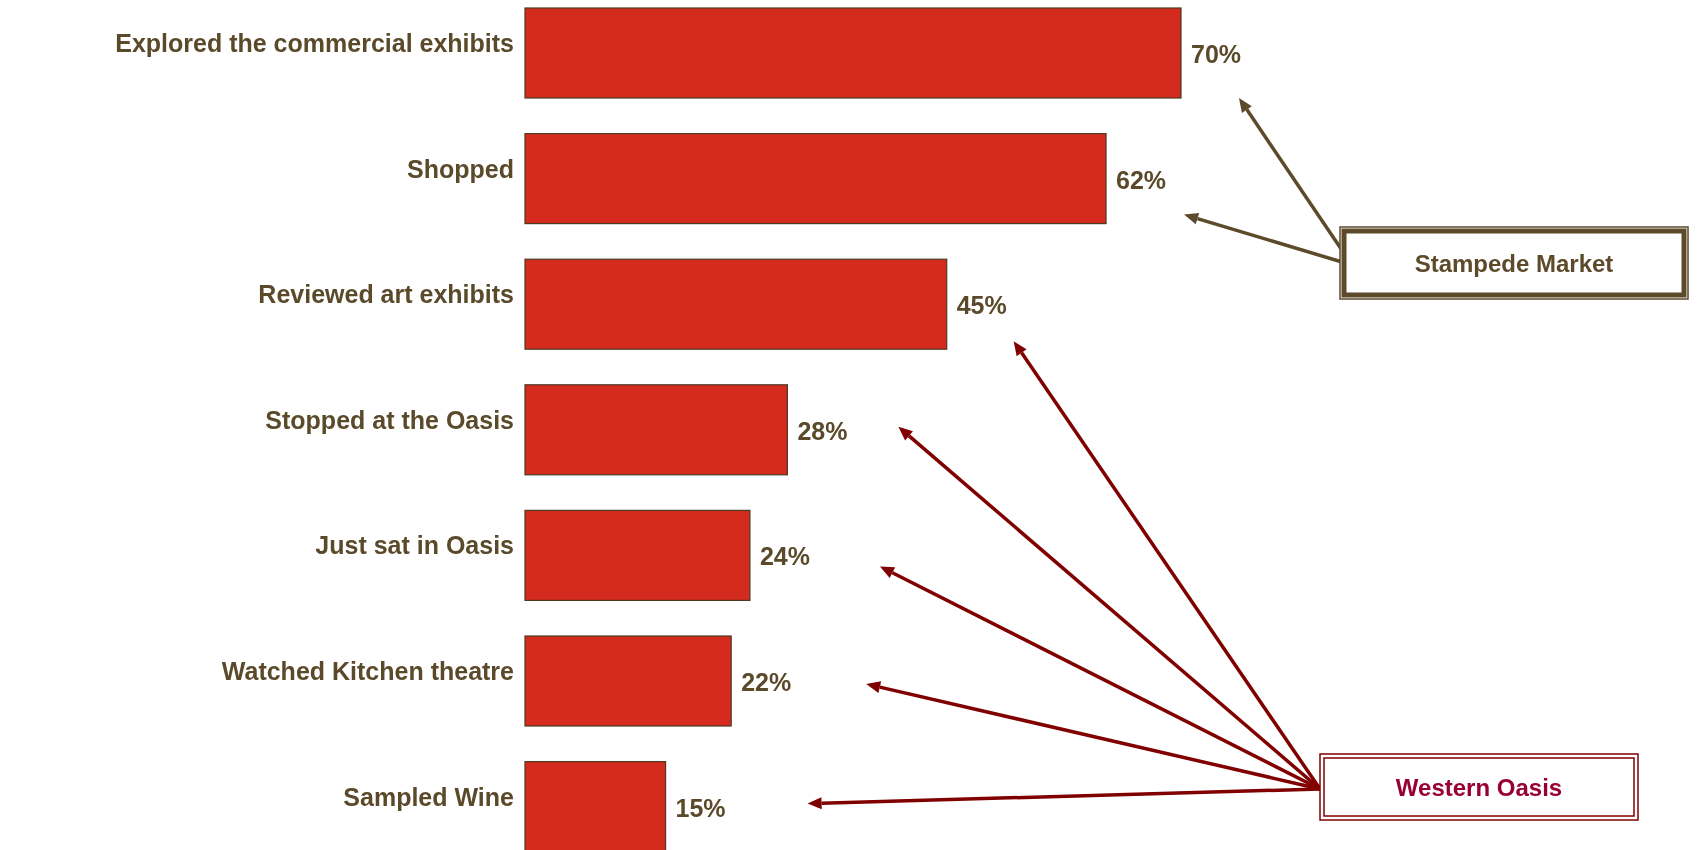 The image size is (1698, 850). Describe the element at coordinates (1141, 179) in the screenshot. I see `data-label: 62%` at that location.